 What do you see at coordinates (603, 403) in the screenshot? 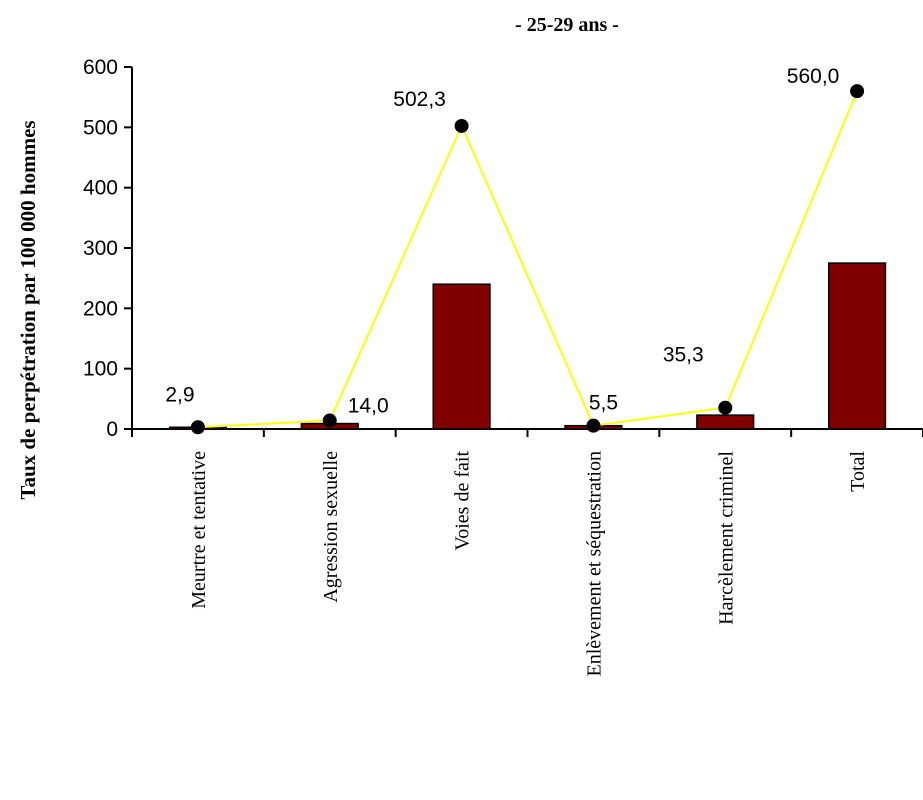
I see `data-label: 5,5` at bounding box center [603, 403].